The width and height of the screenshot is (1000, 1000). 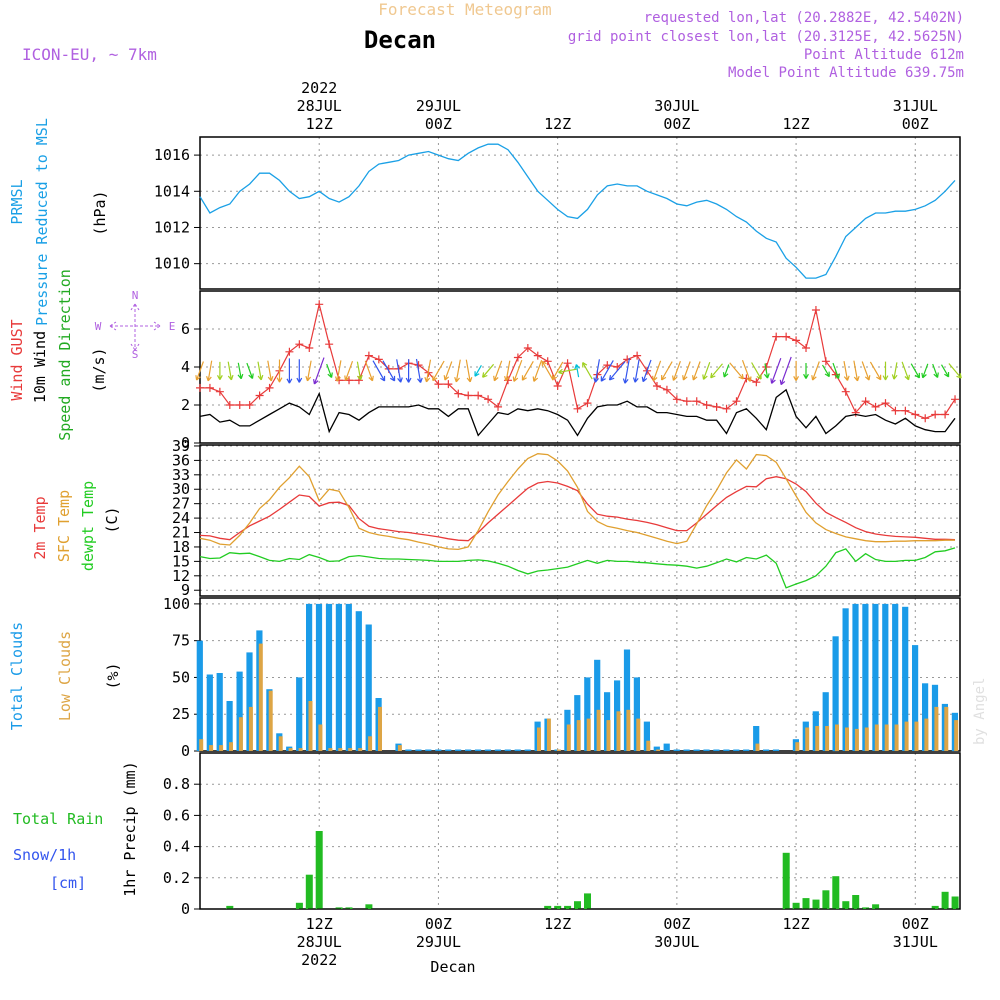 What do you see at coordinates (438, 106) in the screenshot?
I see `top-time-label: 29JUL` at bounding box center [438, 106].